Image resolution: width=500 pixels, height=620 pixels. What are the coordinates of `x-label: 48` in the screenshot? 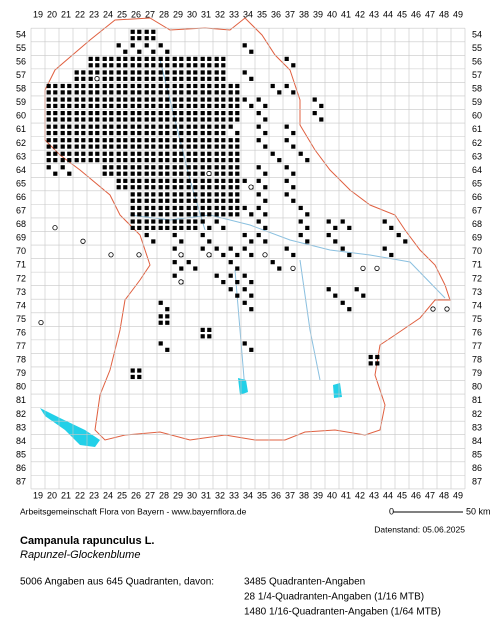 It's located at (444, 14).